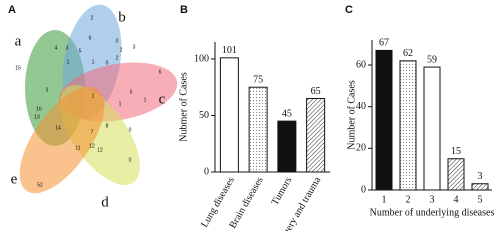  I want to click on region-count: 4, so click(56, 48).